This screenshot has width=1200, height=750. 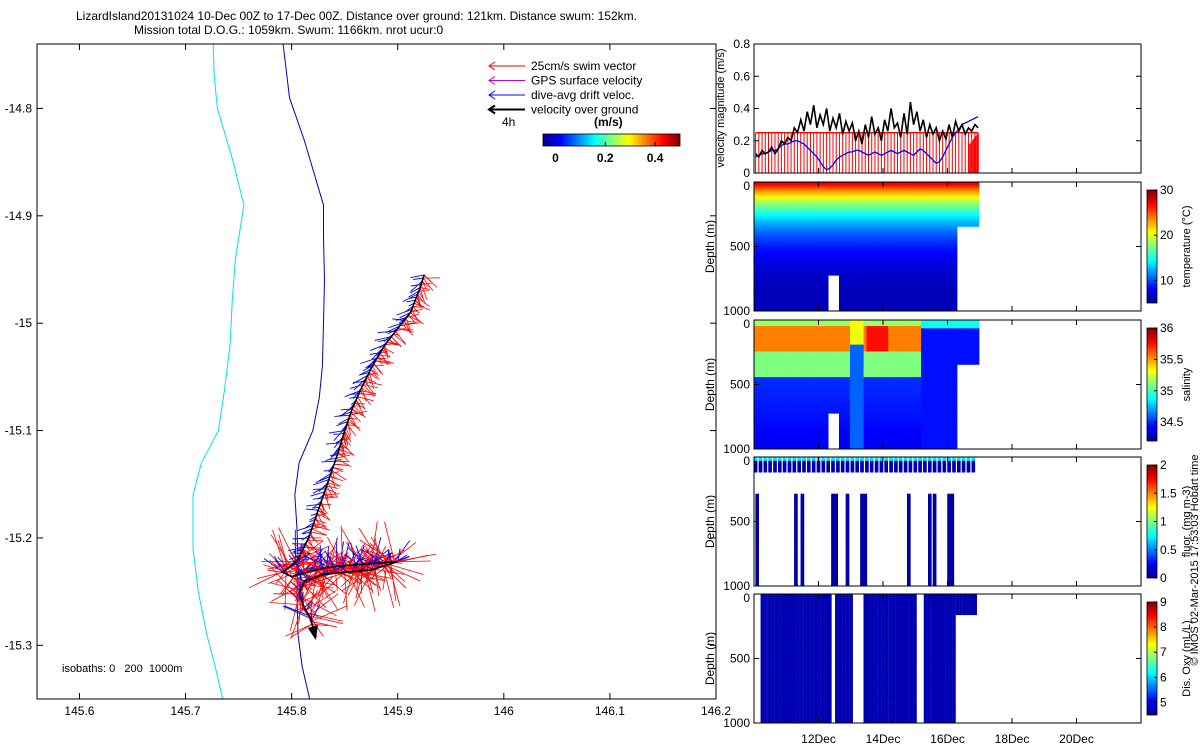 I want to click on velocity-y-label: velocity magnitude (m/s), so click(x=721, y=107).